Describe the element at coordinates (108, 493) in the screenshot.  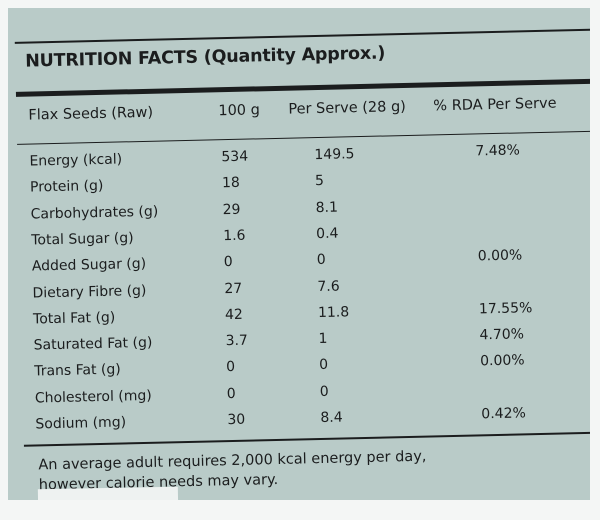
I see `package-edge` at that location.